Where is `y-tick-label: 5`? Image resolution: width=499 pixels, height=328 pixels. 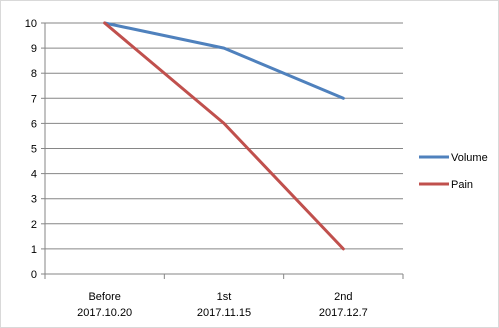 y-tick-label: 5 is located at coordinates (34, 150).